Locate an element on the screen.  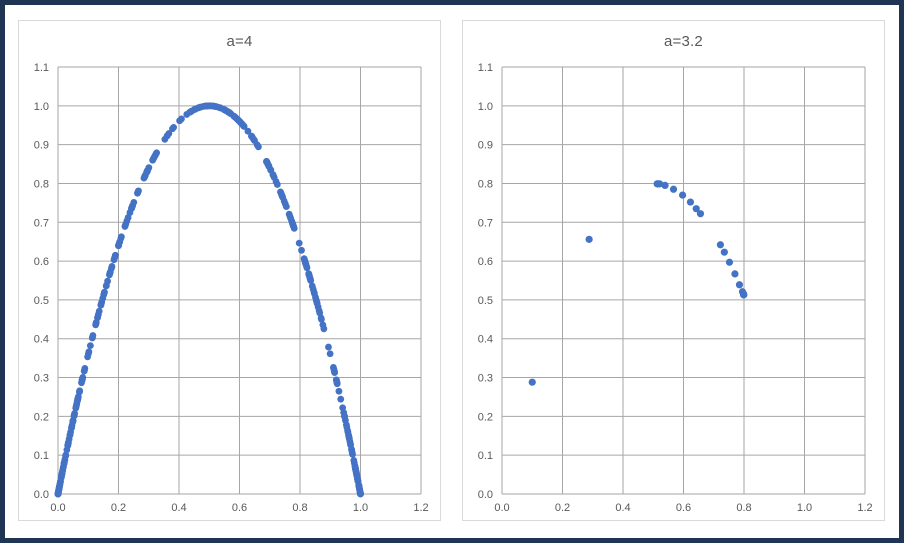
y-tick-label: 0.9 is located at coordinates (485, 146).